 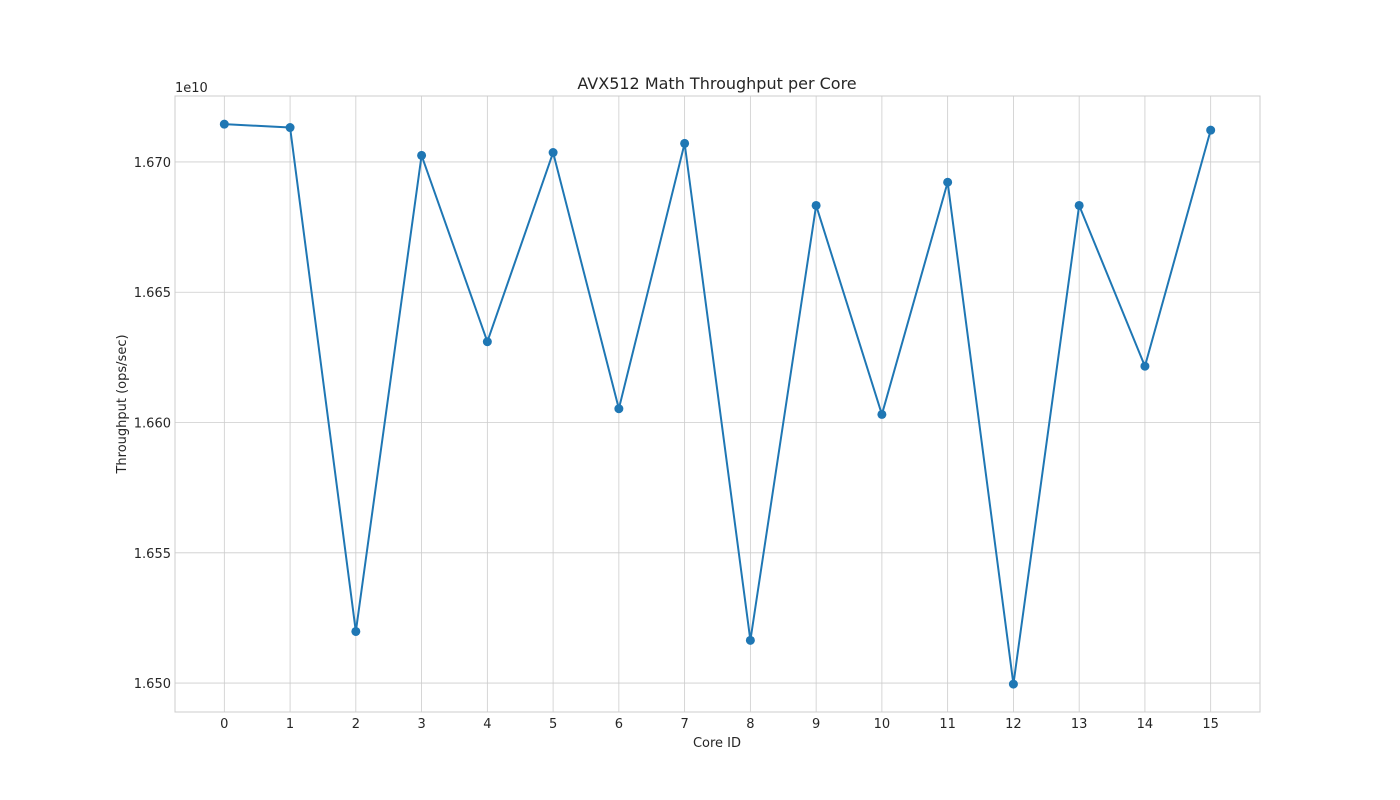 What do you see at coordinates (1145, 724) in the screenshot?
I see `x-tick-label: 14` at bounding box center [1145, 724].